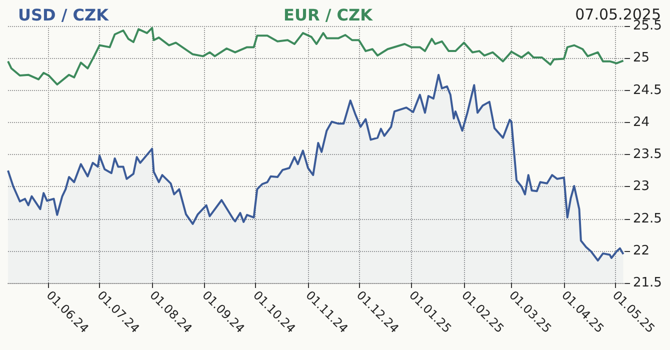 This screenshot has height=350, width=670. I want to click on y-tick-label: 25, so click(641, 58).